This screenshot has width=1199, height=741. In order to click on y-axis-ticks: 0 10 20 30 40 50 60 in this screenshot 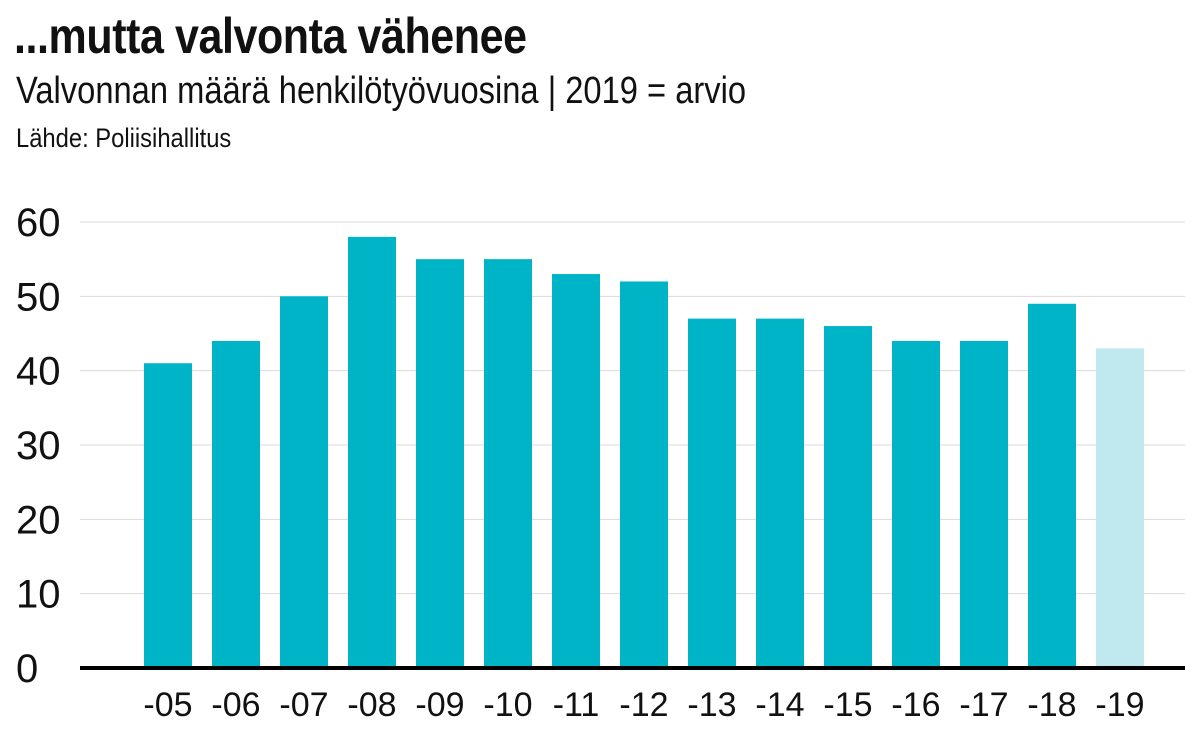, I will do `click(38, 446)`.